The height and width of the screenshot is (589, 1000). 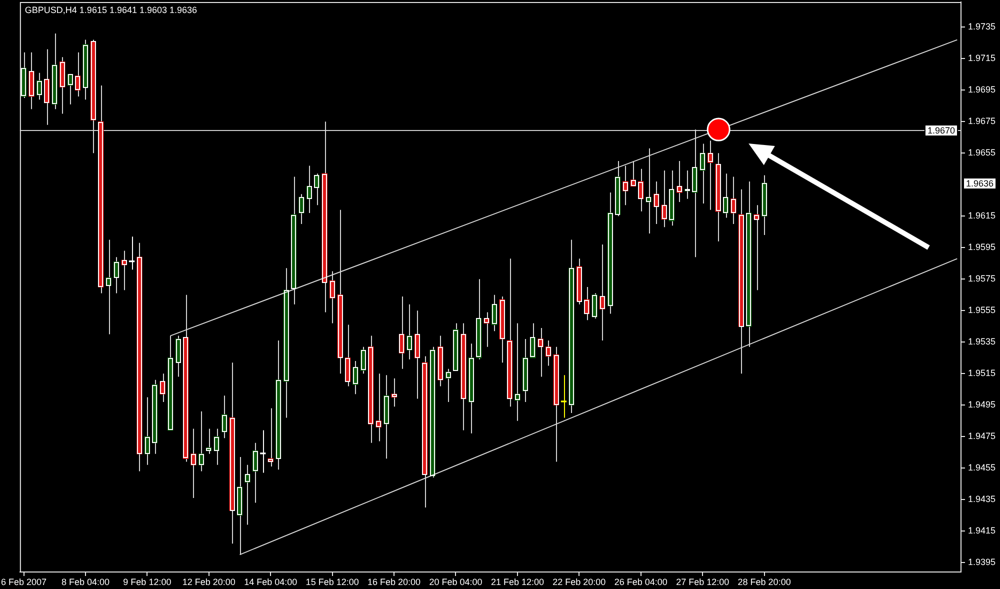 I want to click on y-tick-label: 1.9555, so click(x=982, y=310).